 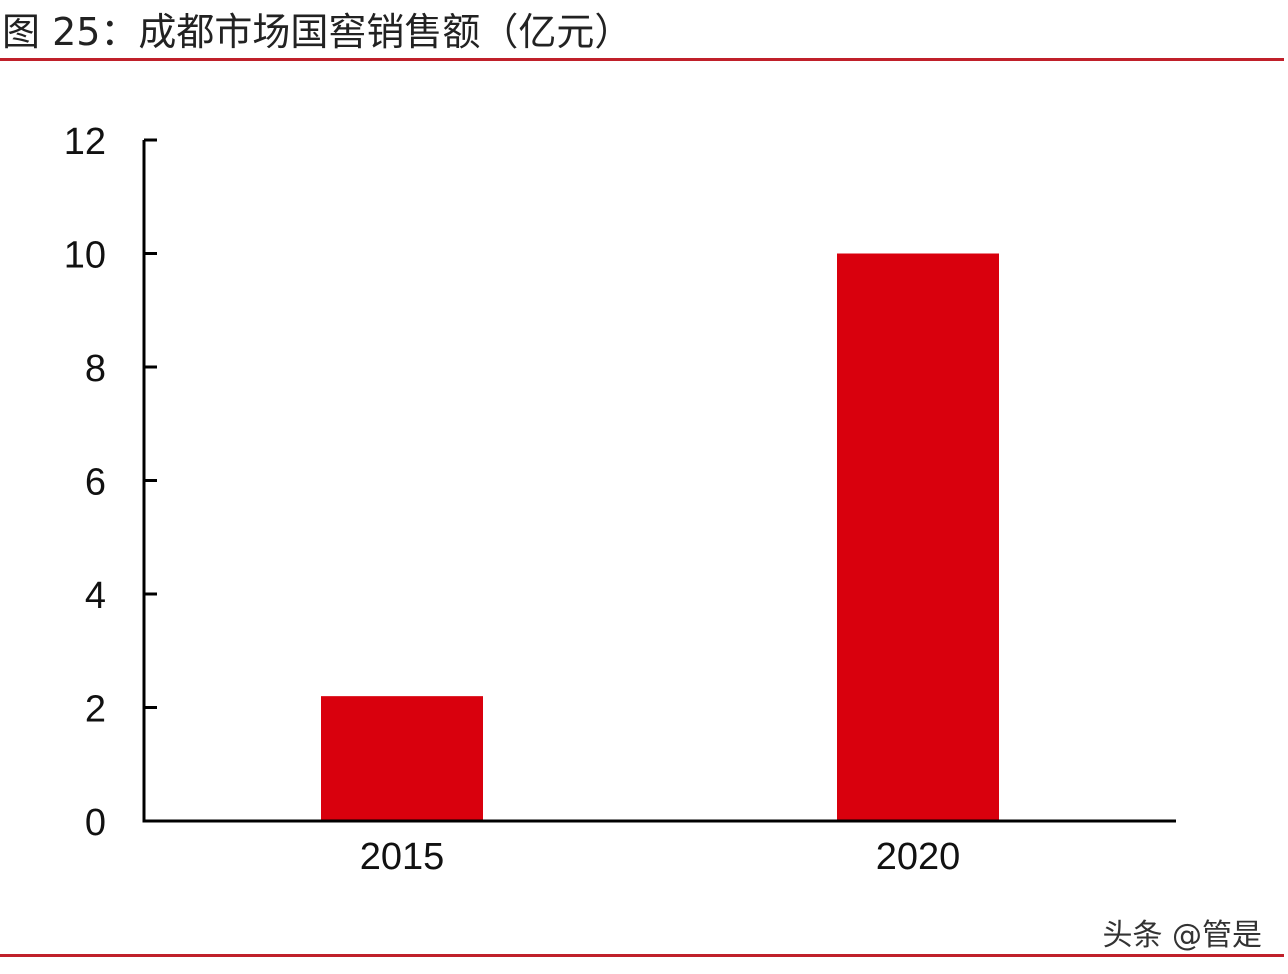 What do you see at coordinates (660, 857) in the screenshot?
I see `x-tick-labels: 2015 2020` at bounding box center [660, 857].